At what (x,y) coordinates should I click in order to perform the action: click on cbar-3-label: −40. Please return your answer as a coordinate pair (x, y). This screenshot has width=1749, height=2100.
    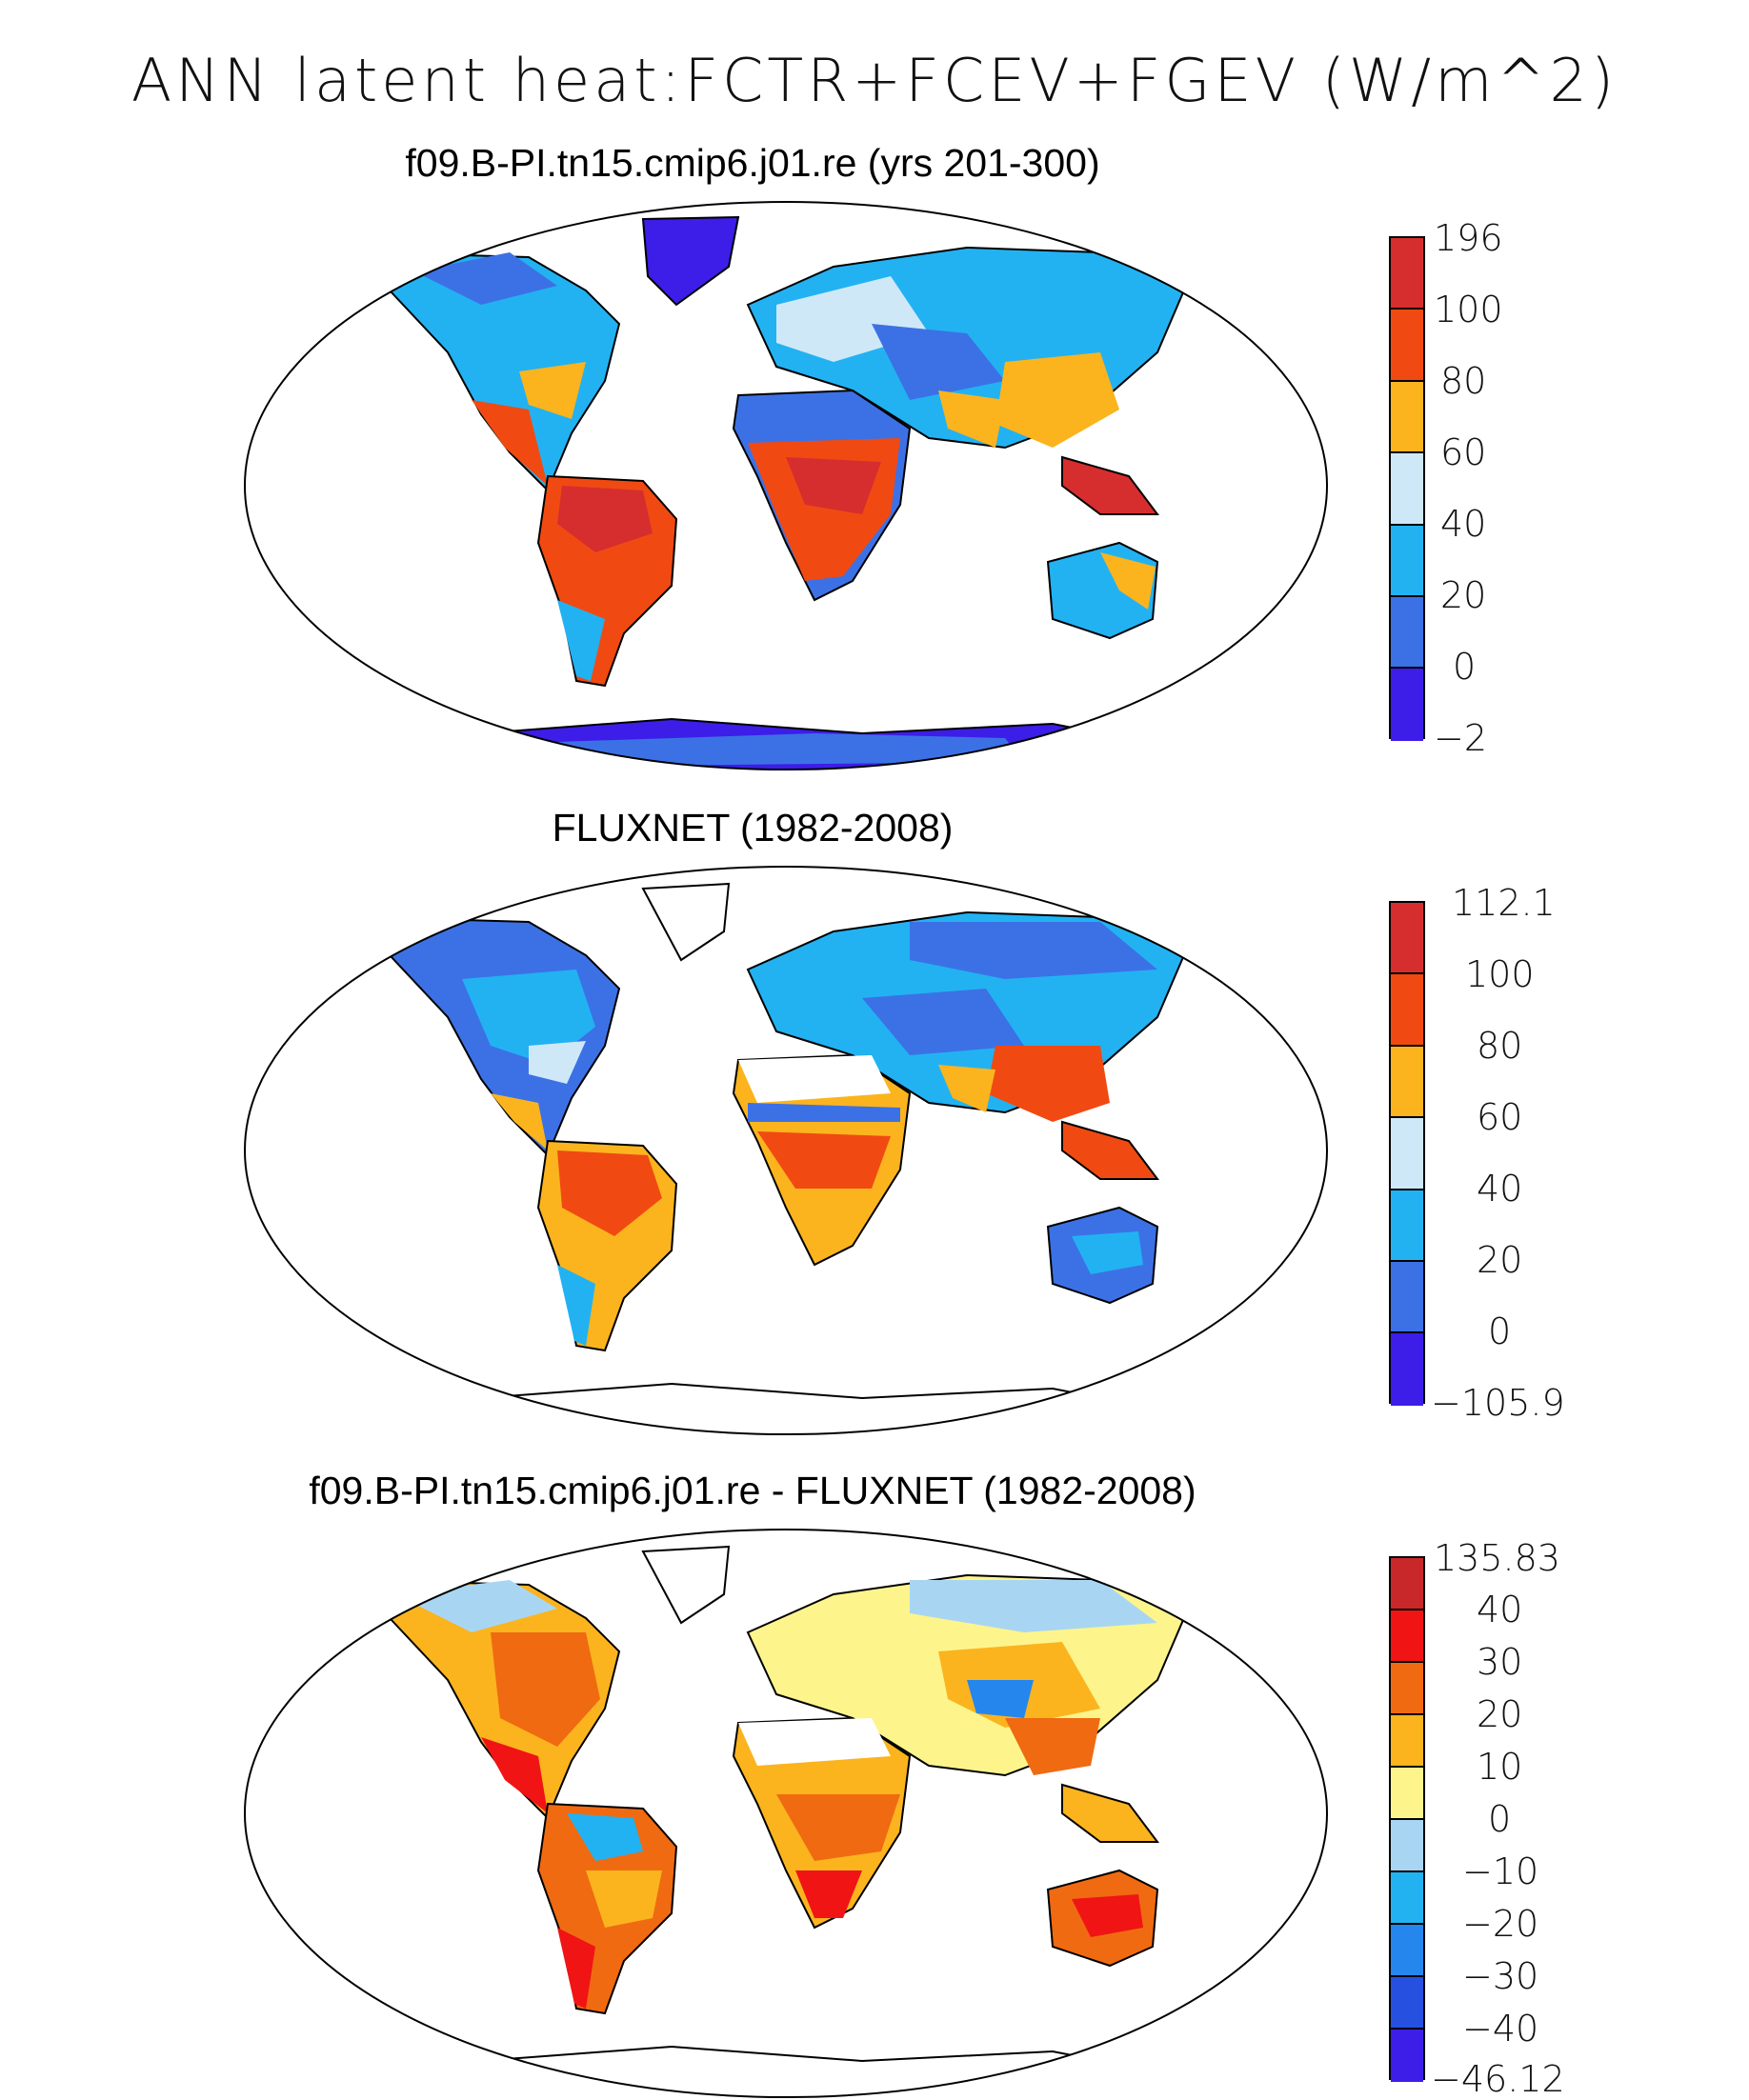
    Looking at the image, I should click on (1500, 2029).